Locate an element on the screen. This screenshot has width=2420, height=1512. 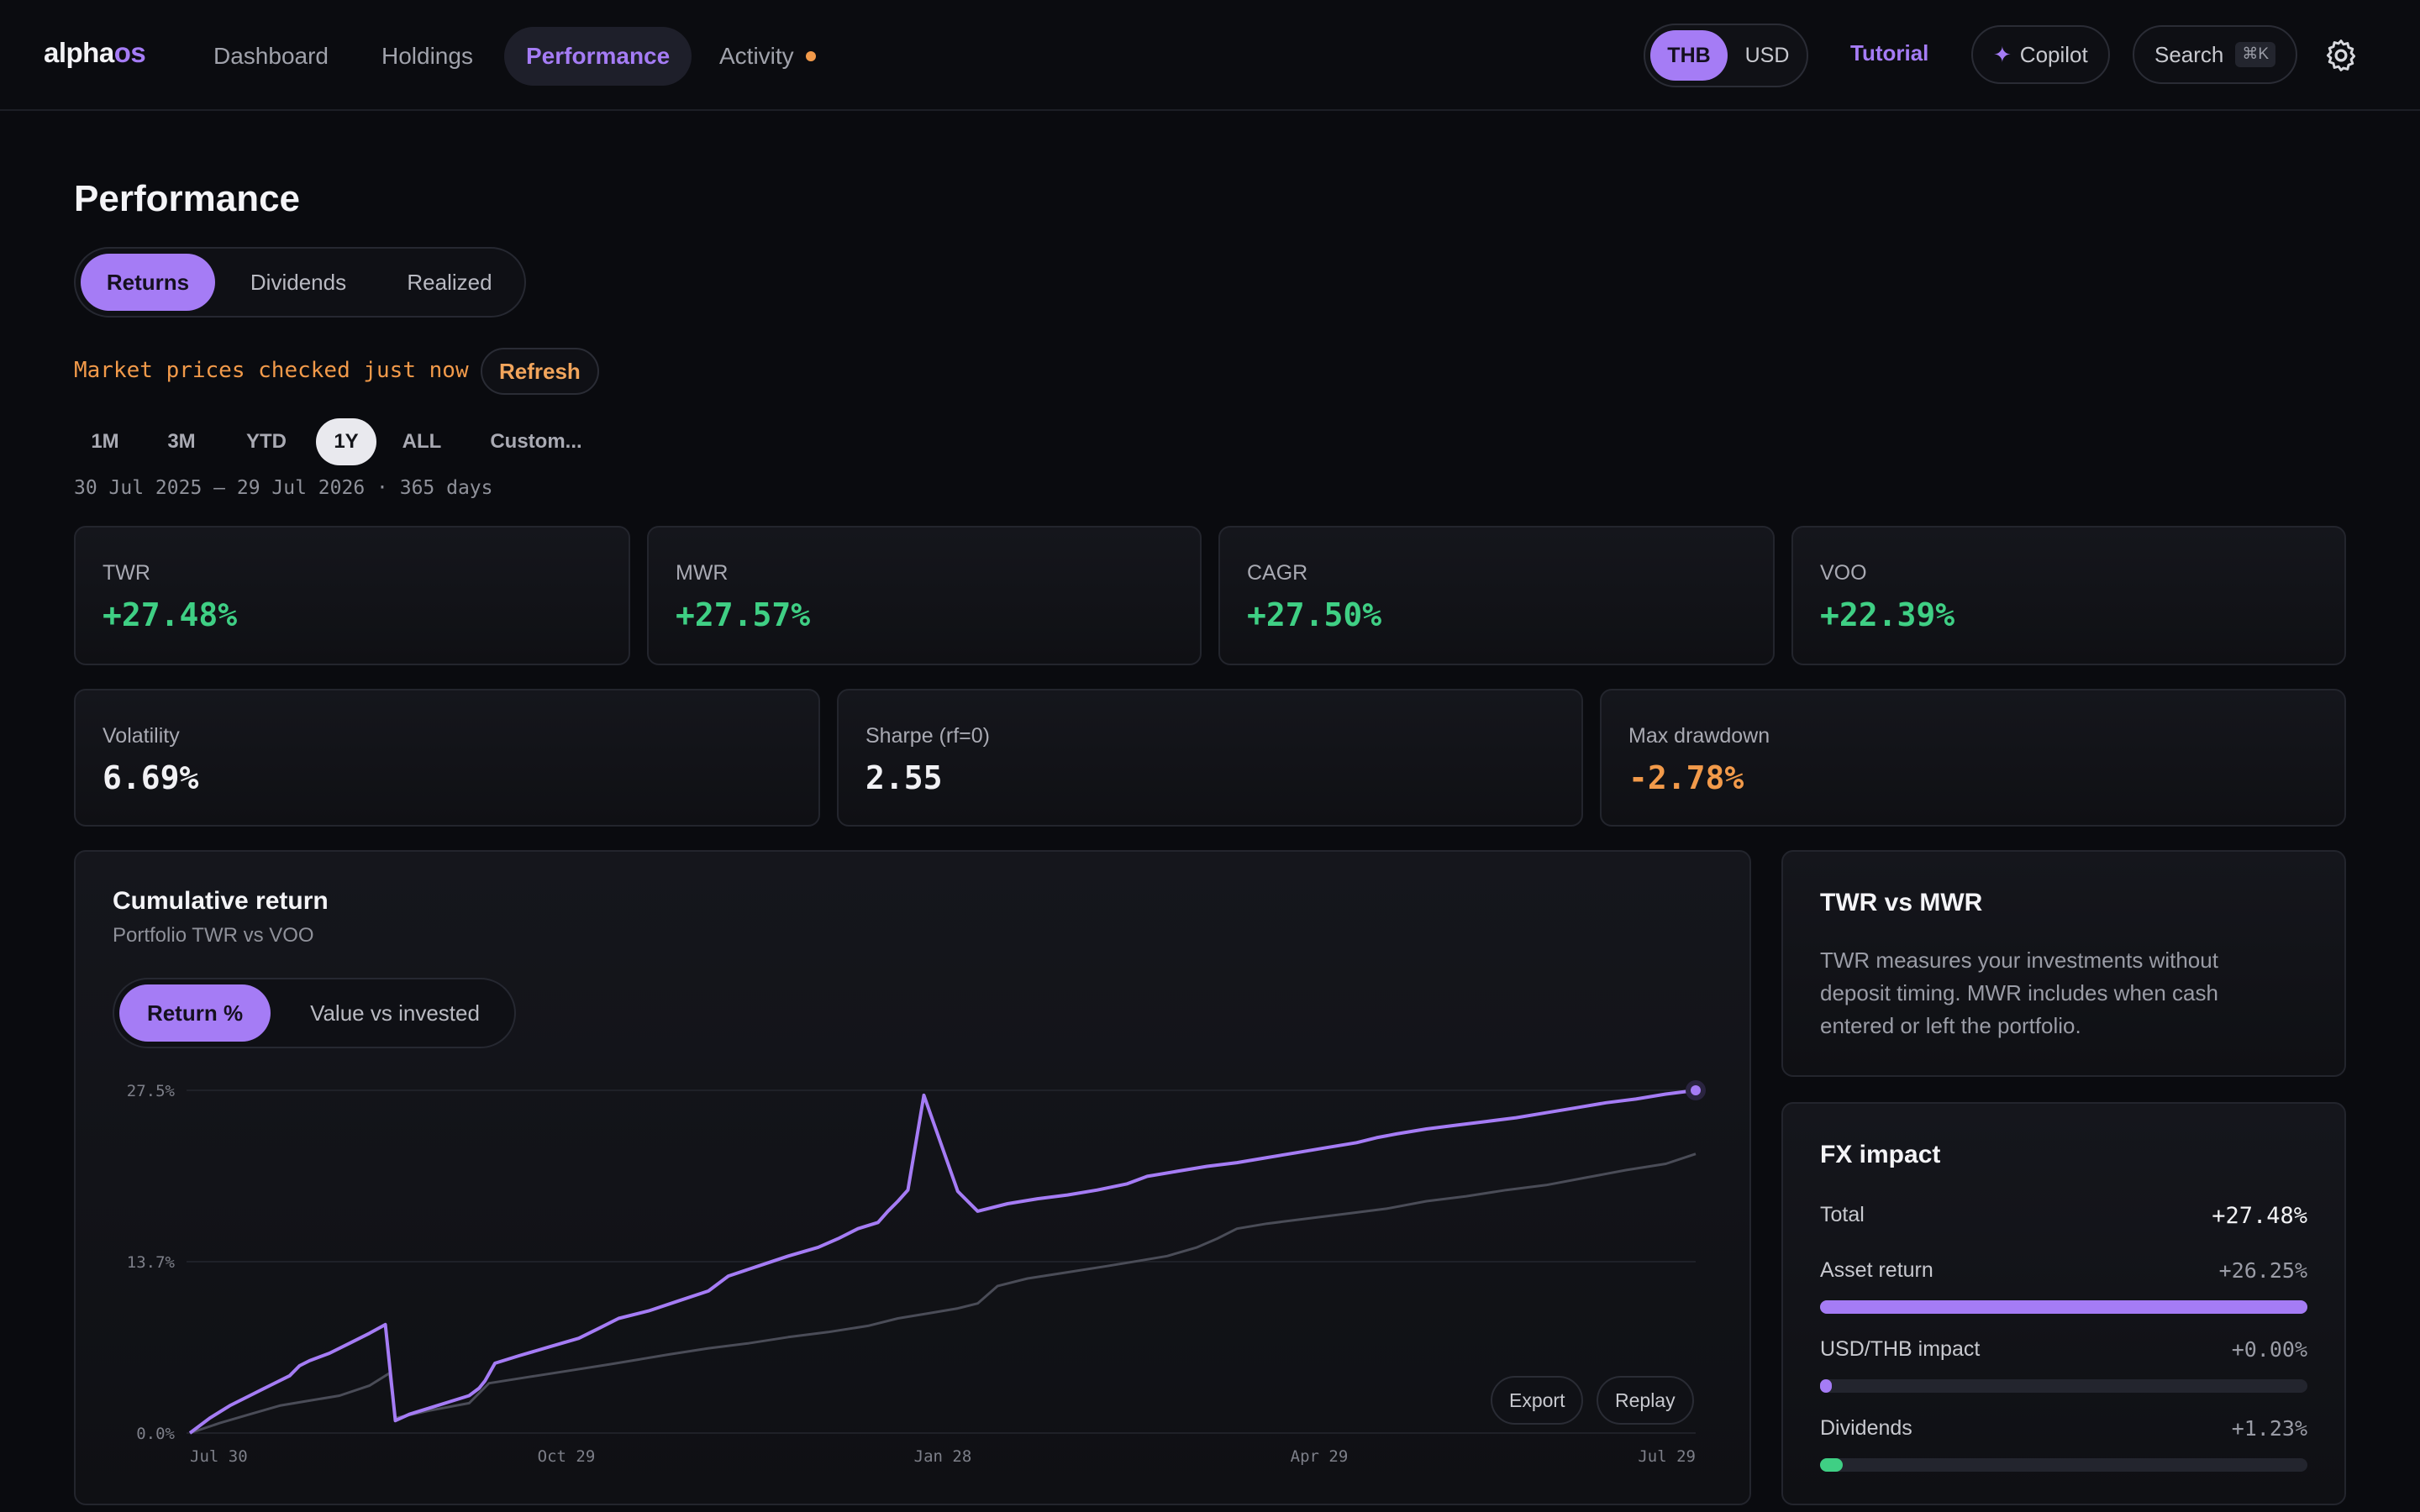
fx-asset-row: Asset return +26.25% is located at coordinates (2063, 1270).